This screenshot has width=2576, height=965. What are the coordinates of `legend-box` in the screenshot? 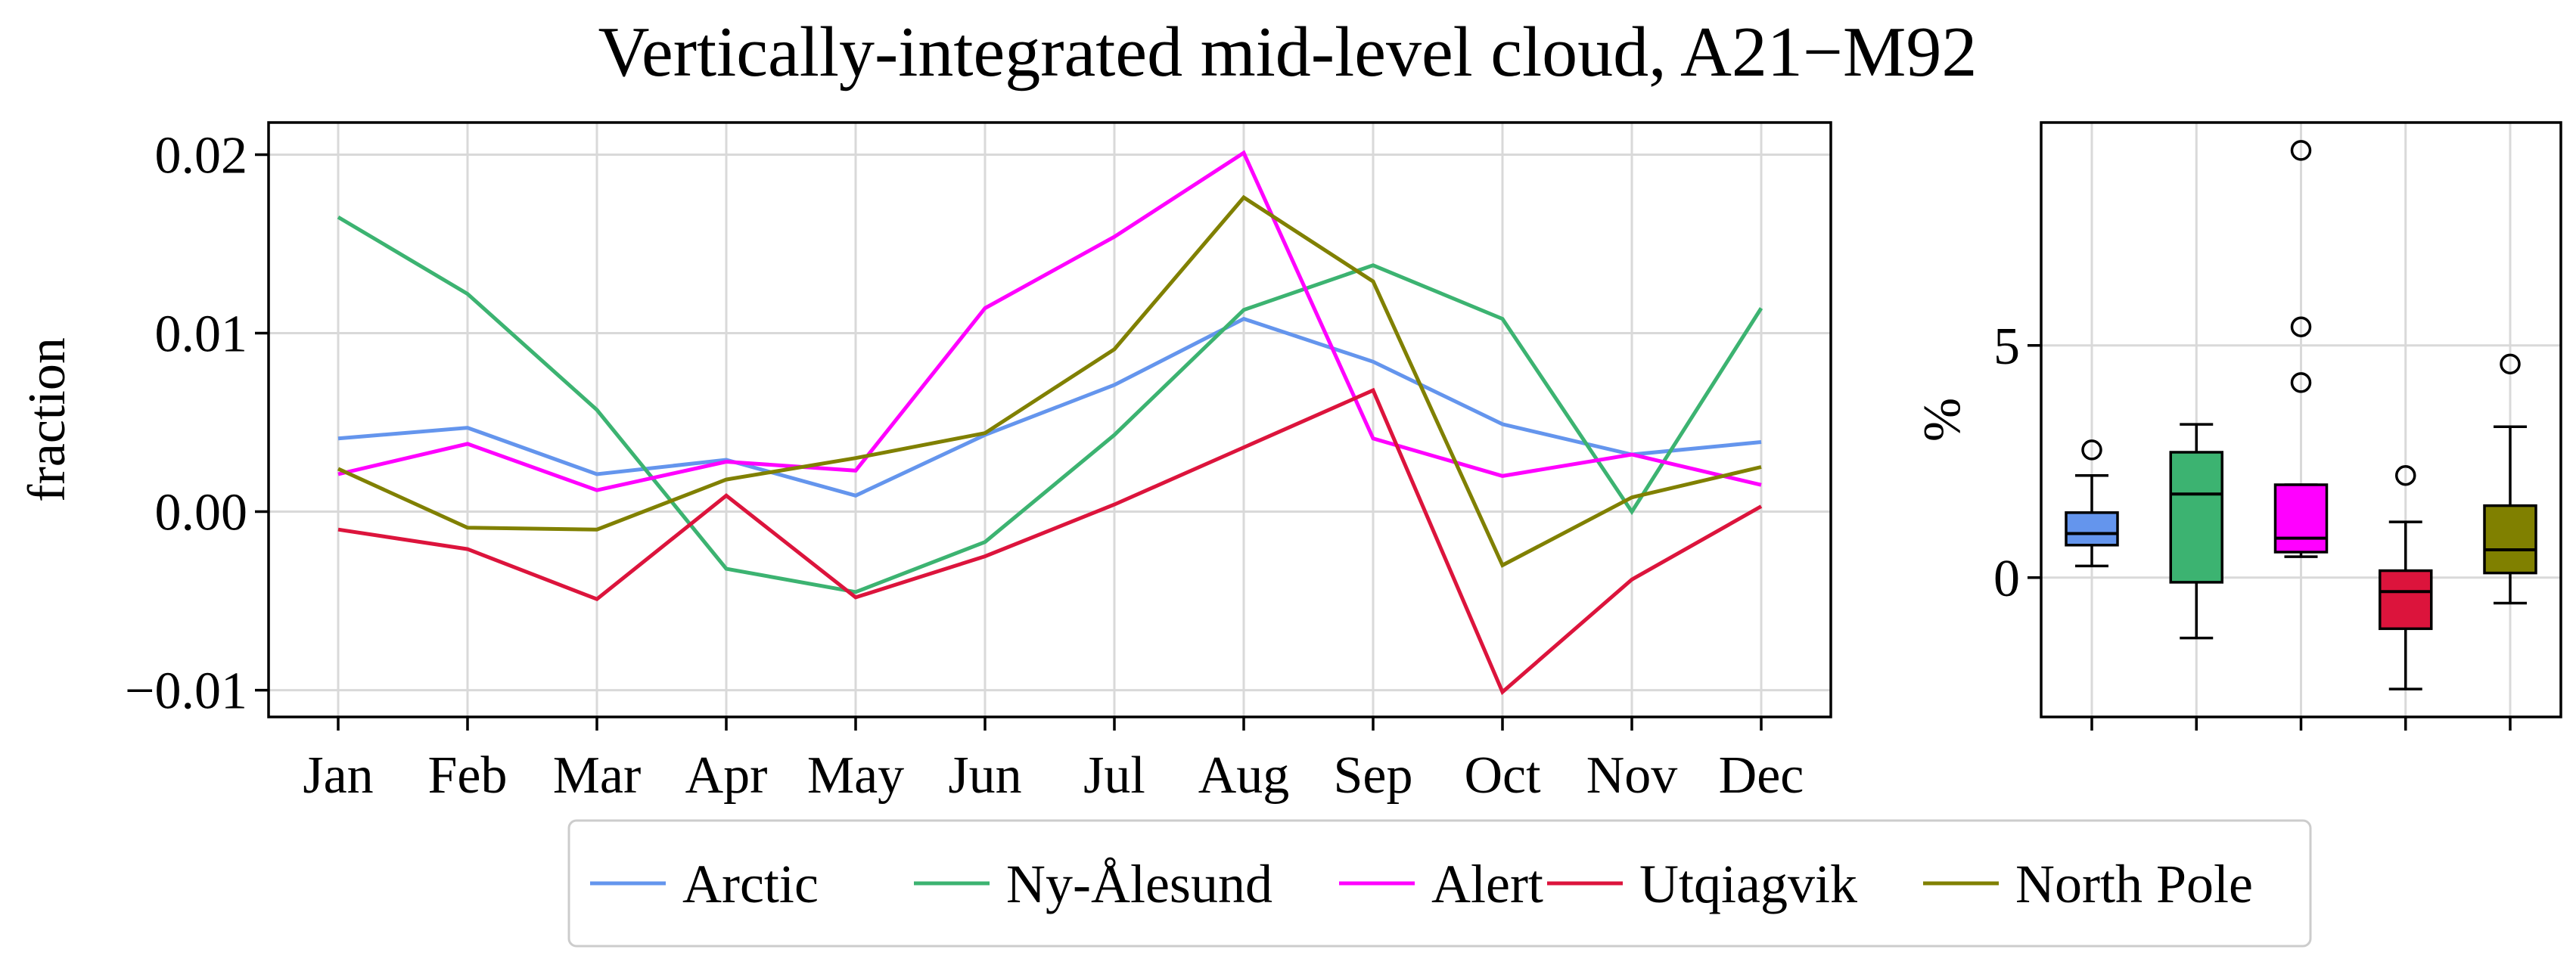 It's located at (1439, 883).